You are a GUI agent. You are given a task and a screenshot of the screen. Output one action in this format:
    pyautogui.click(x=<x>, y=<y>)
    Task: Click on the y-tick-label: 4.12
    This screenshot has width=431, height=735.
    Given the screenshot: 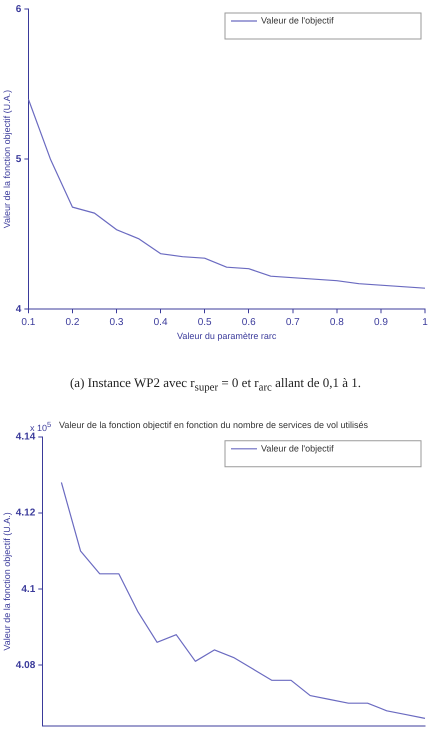 What is the action you would take?
    pyautogui.click(x=26, y=513)
    